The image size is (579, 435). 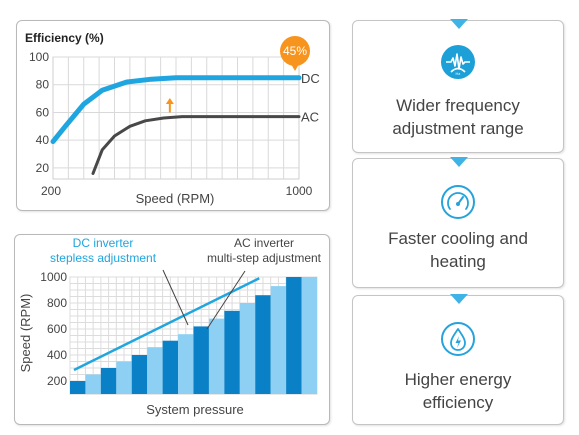 What do you see at coordinates (226, 300) in the screenshot?
I see `ac-label-leader` at bounding box center [226, 300].